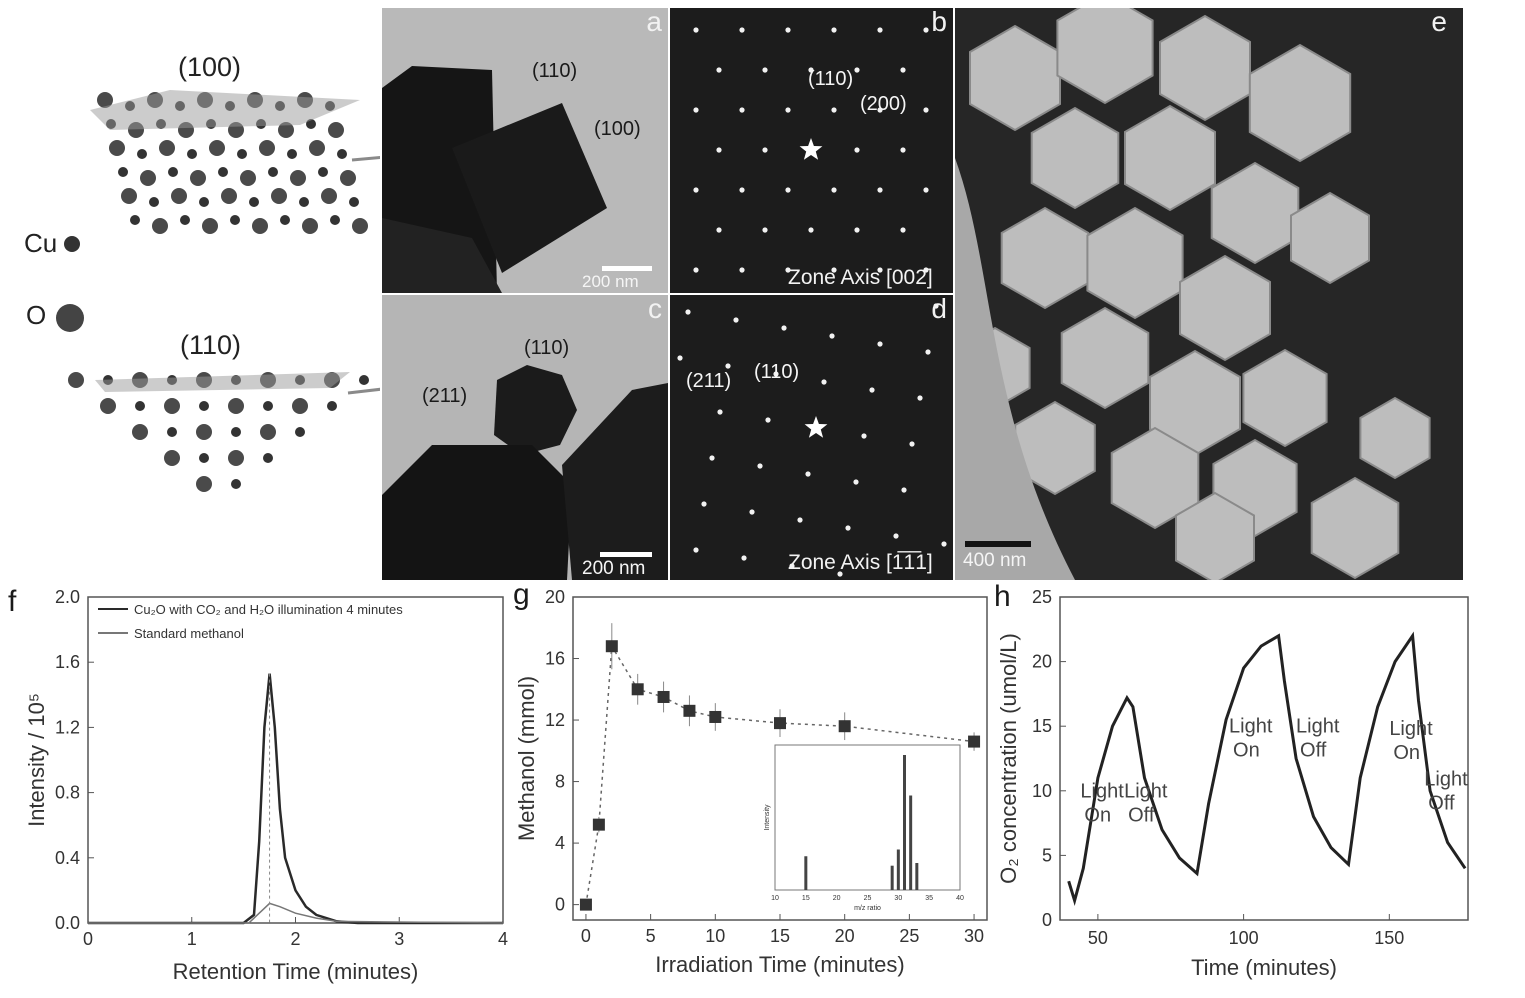  What do you see at coordinates (845, 936) in the screenshot?
I see `x-tick-label: 20` at bounding box center [845, 936].